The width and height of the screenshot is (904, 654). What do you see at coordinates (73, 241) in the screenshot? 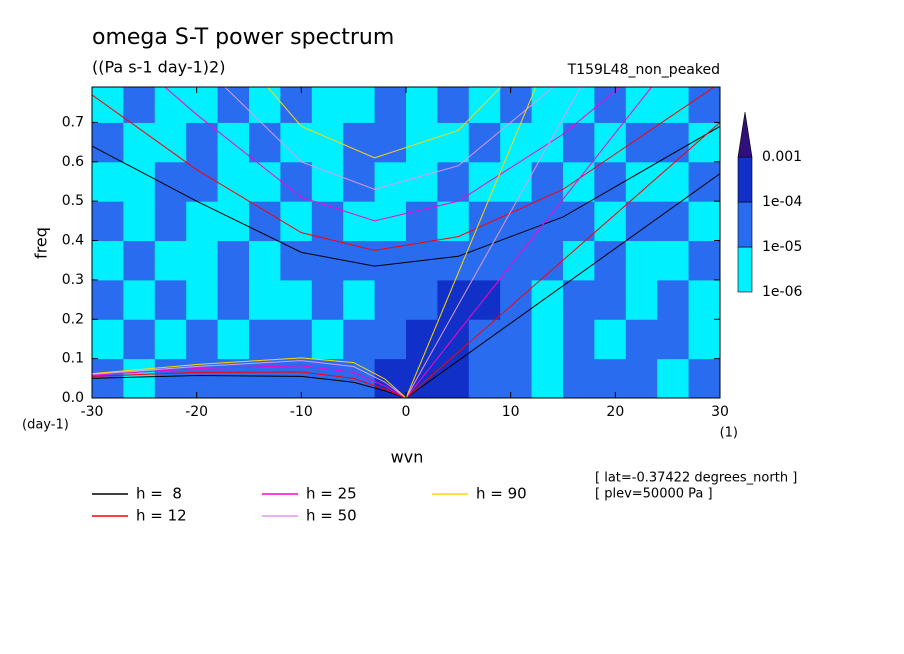
I see `y-tick-label: 0.4` at bounding box center [73, 241].